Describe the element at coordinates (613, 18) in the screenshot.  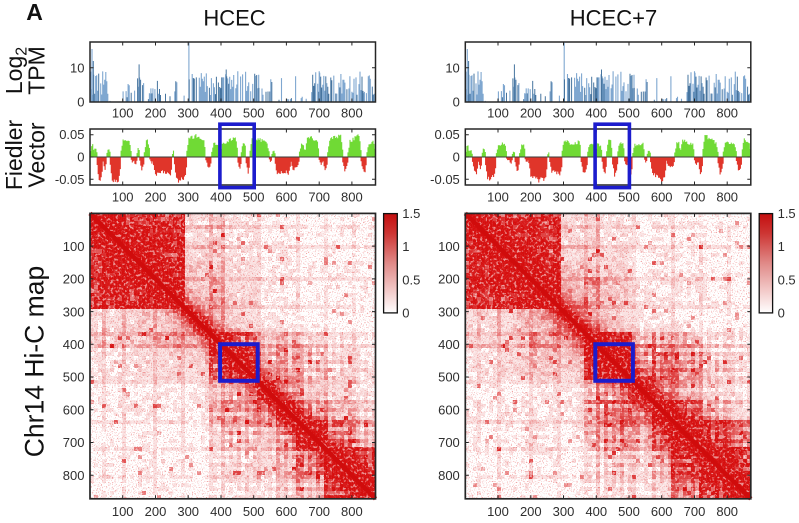
I see `svg-text: HCEC+7` at that location.